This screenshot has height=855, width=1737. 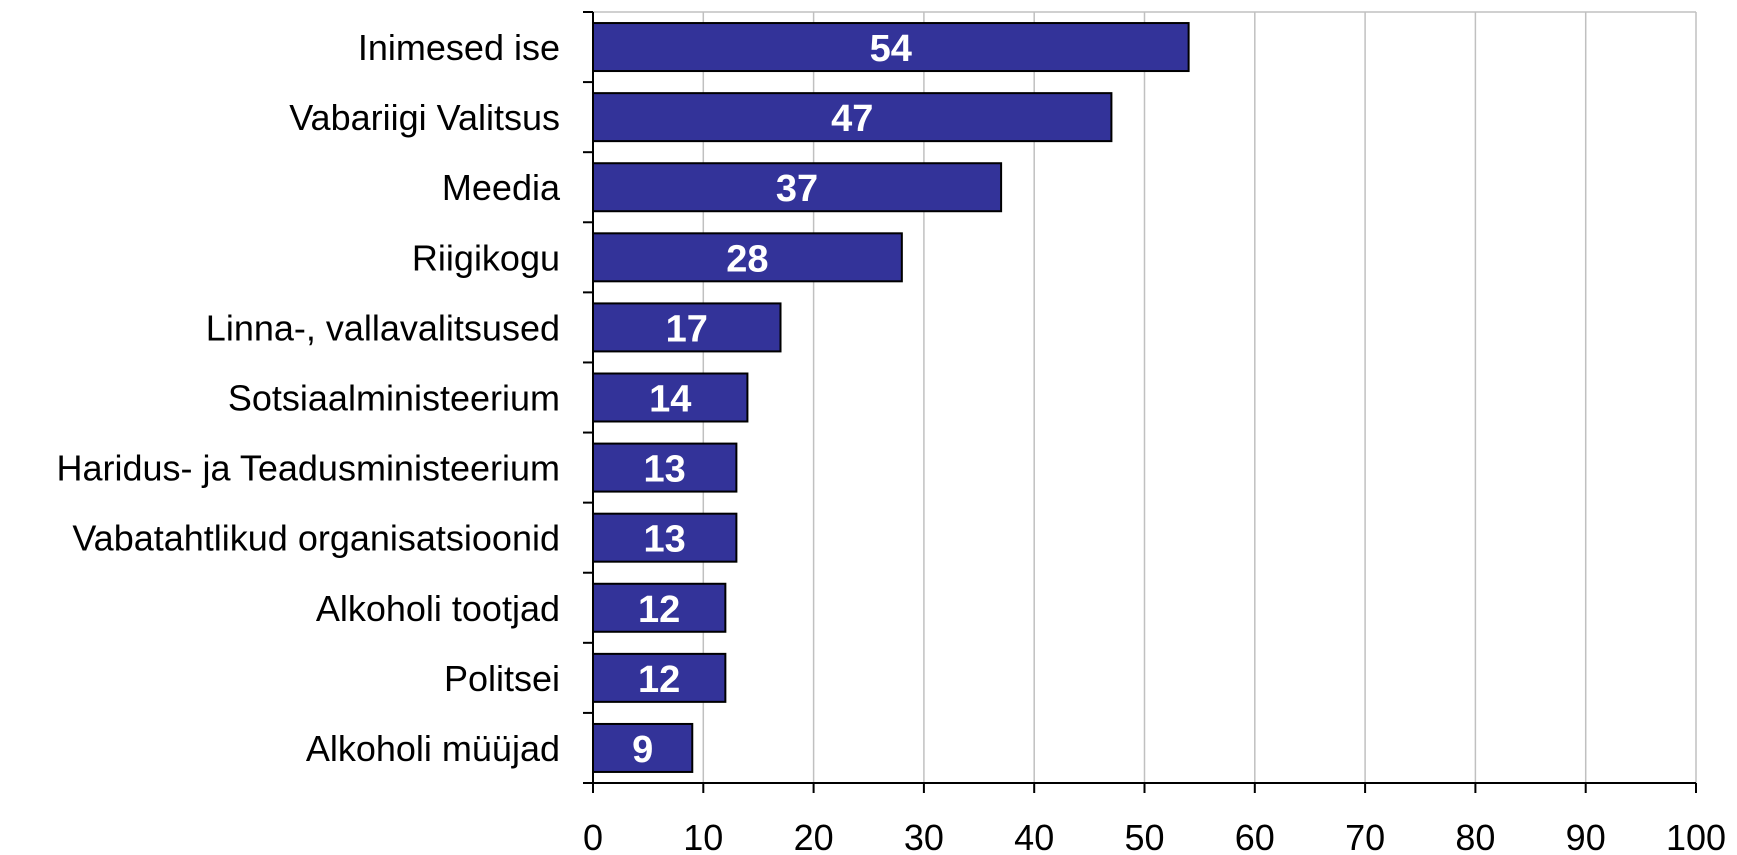 I want to click on x-tick-label-60: 60, so click(x=1255, y=836).